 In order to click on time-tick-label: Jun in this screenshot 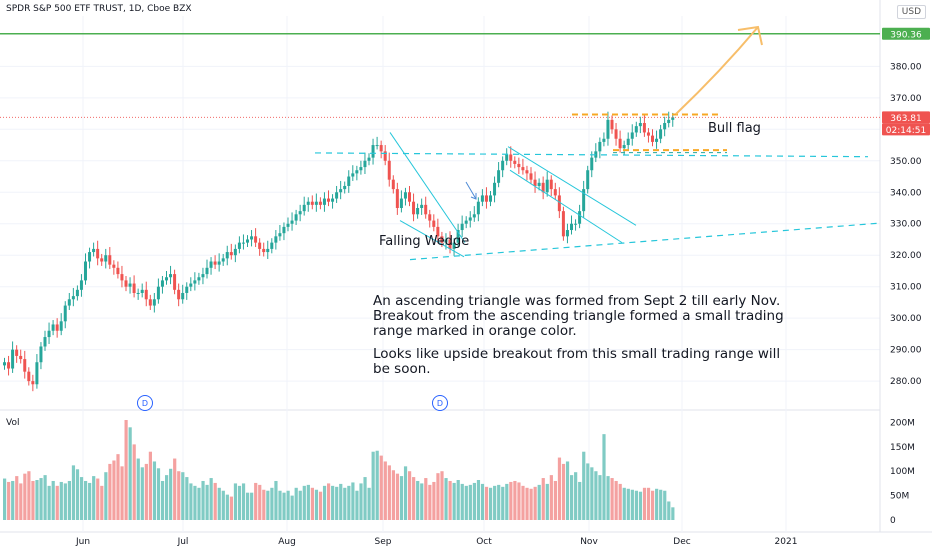, I will do `click(82, 542)`.